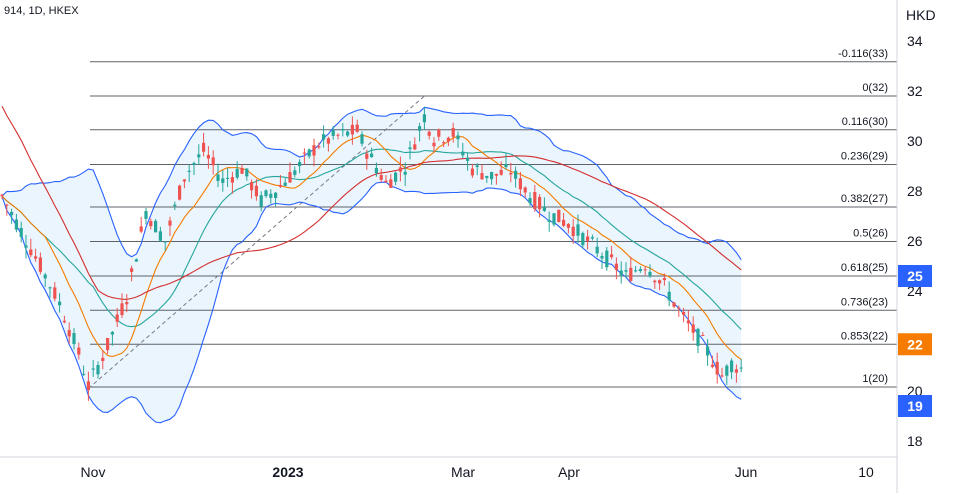 The height and width of the screenshot is (493, 955). Describe the element at coordinates (569, 472) in the screenshot. I see `time-tick-label: Apr` at that location.